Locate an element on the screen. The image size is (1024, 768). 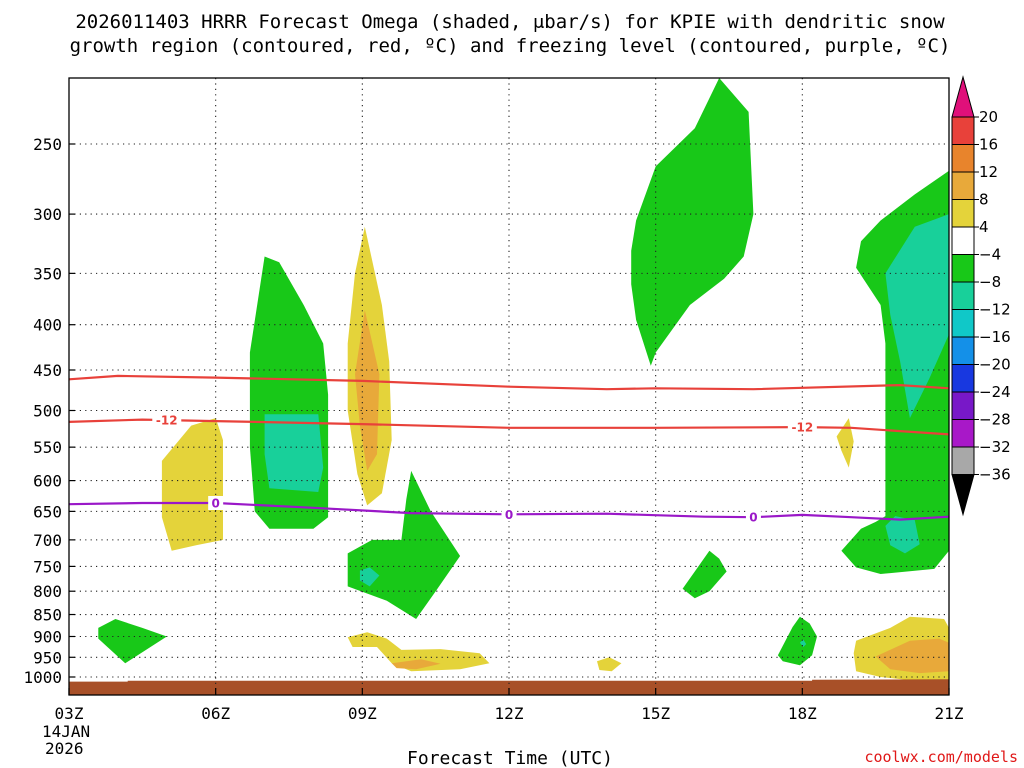
y-tick-label-500: 500 is located at coordinates (47, 411).